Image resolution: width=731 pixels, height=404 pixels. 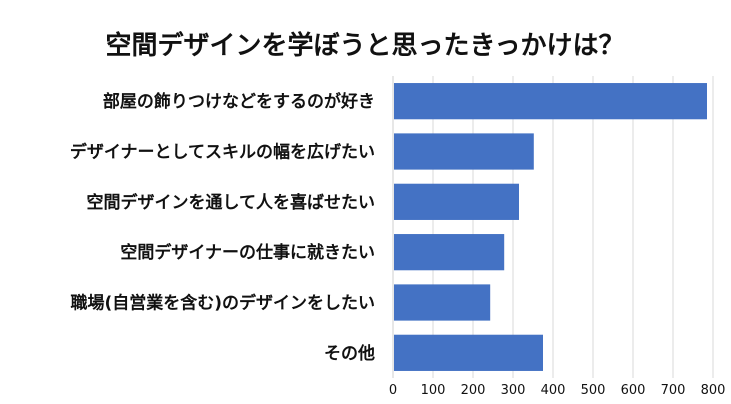 I want to click on category-label: デザイナーとしてスキルの幅を広げたい, so click(x=222, y=152).